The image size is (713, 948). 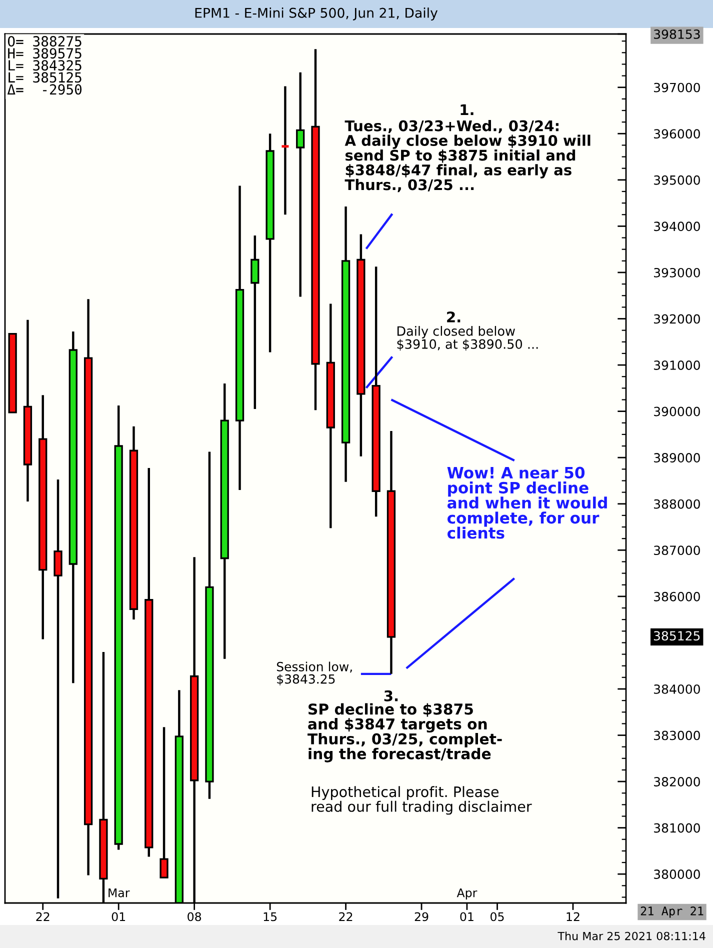 What do you see at coordinates (270, 917) in the screenshot?
I see `x-tick-label: 15` at bounding box center [270, 917].